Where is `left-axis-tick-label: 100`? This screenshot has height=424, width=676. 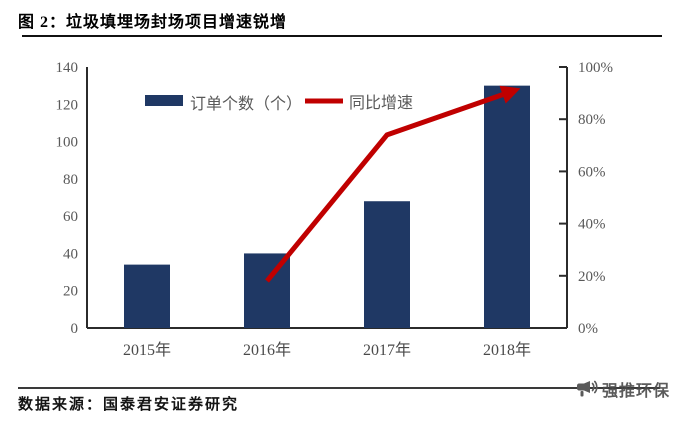 left-axis-tick-label: 100 is located at coordinates (67, 143).